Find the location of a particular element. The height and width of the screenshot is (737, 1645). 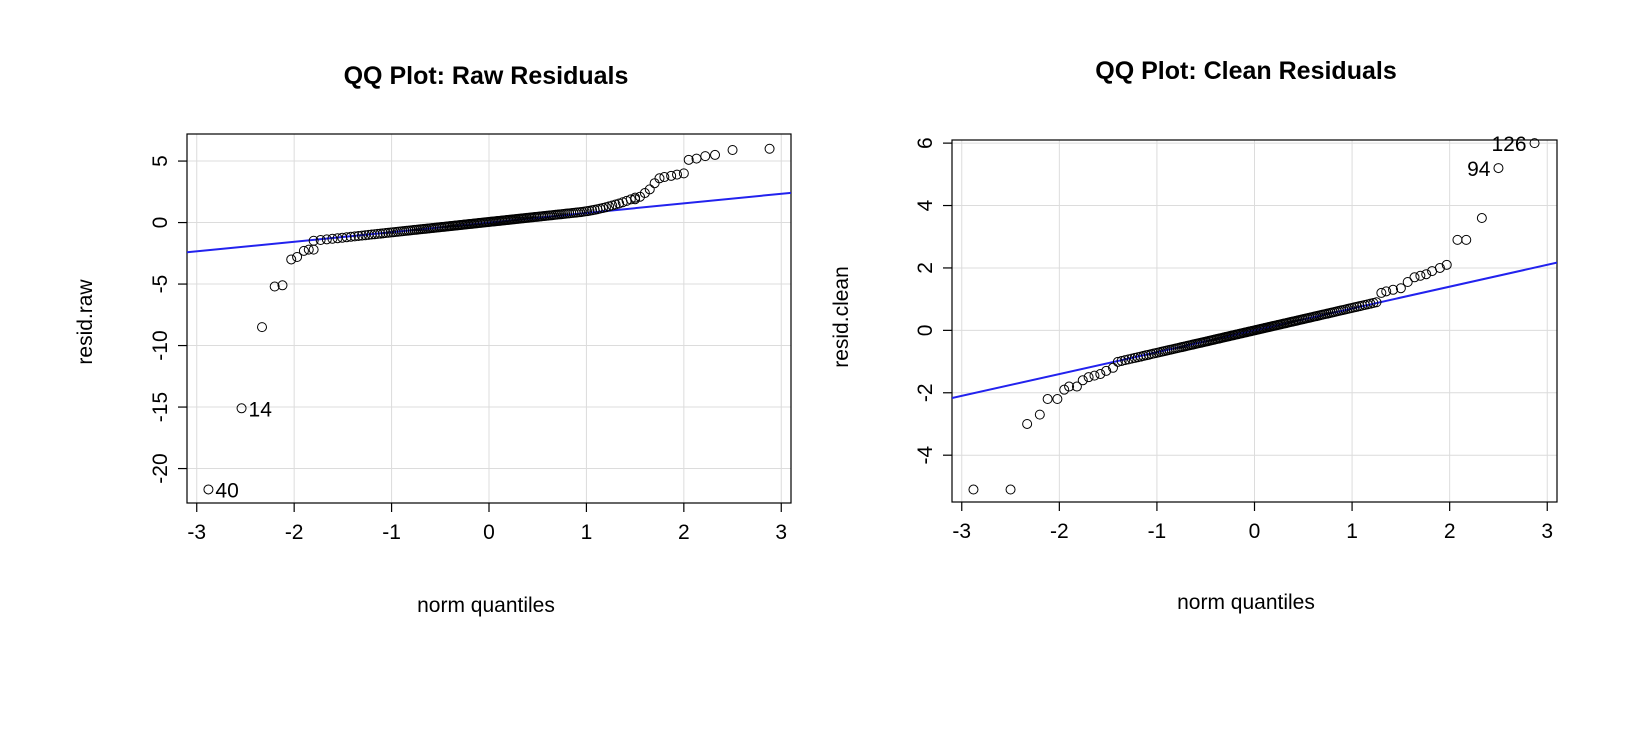

chart-title: QQ Plot: Raw Residuals is located at coordinates (486, 76).